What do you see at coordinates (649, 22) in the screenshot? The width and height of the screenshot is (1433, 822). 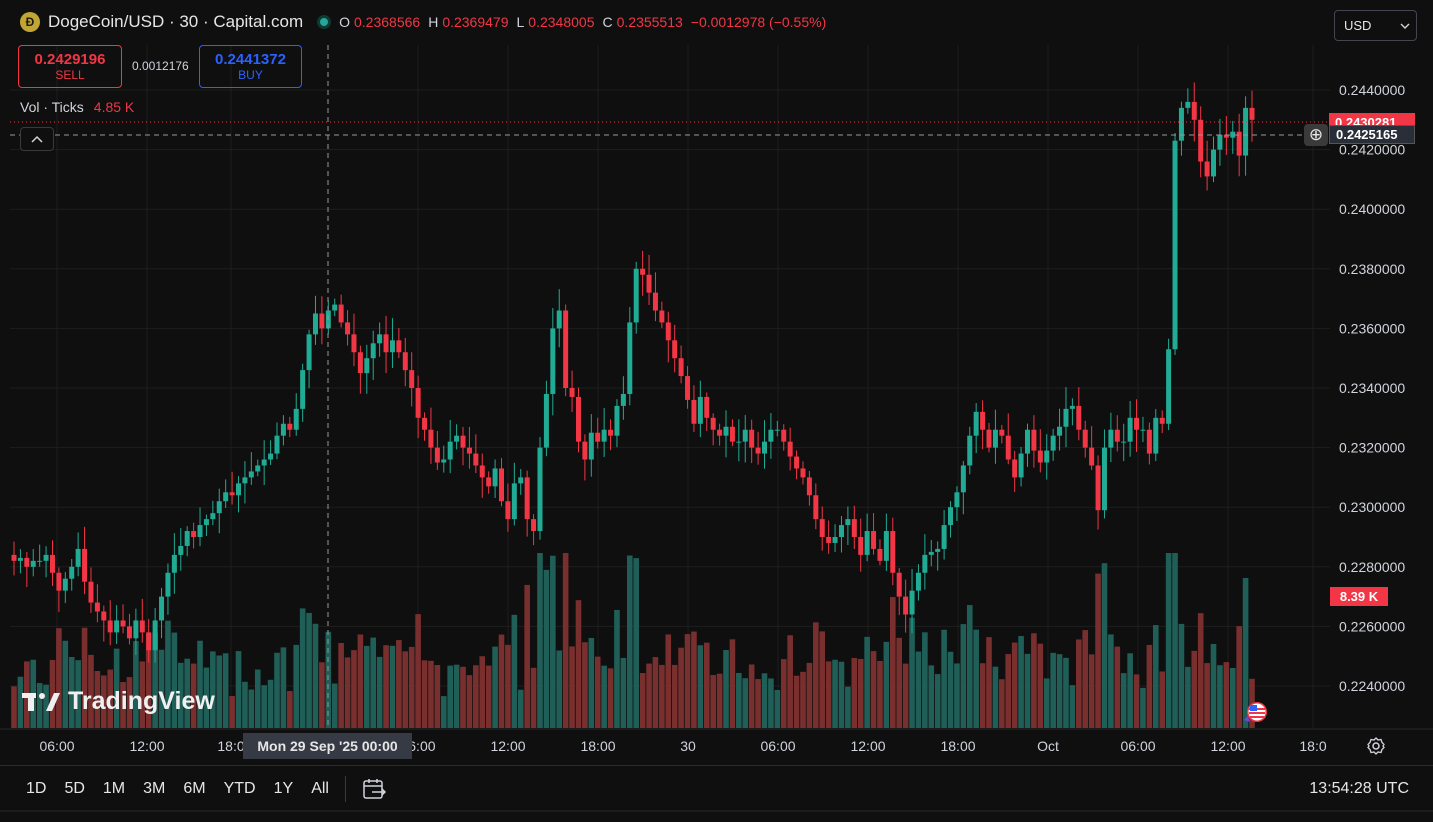 I see `ohlc-close-value: 0.2355513` at bounding box center [649, 22].